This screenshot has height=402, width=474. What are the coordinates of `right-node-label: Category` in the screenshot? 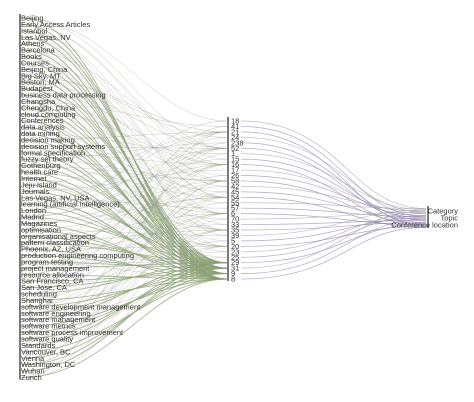 It's located at (443, 211).